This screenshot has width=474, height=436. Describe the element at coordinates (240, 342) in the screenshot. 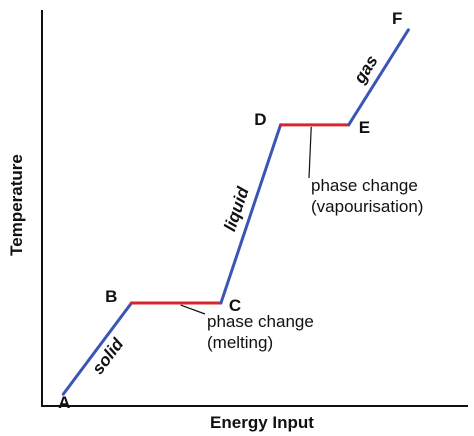

I see `annotation-1-line-2: (melting)` at that location.